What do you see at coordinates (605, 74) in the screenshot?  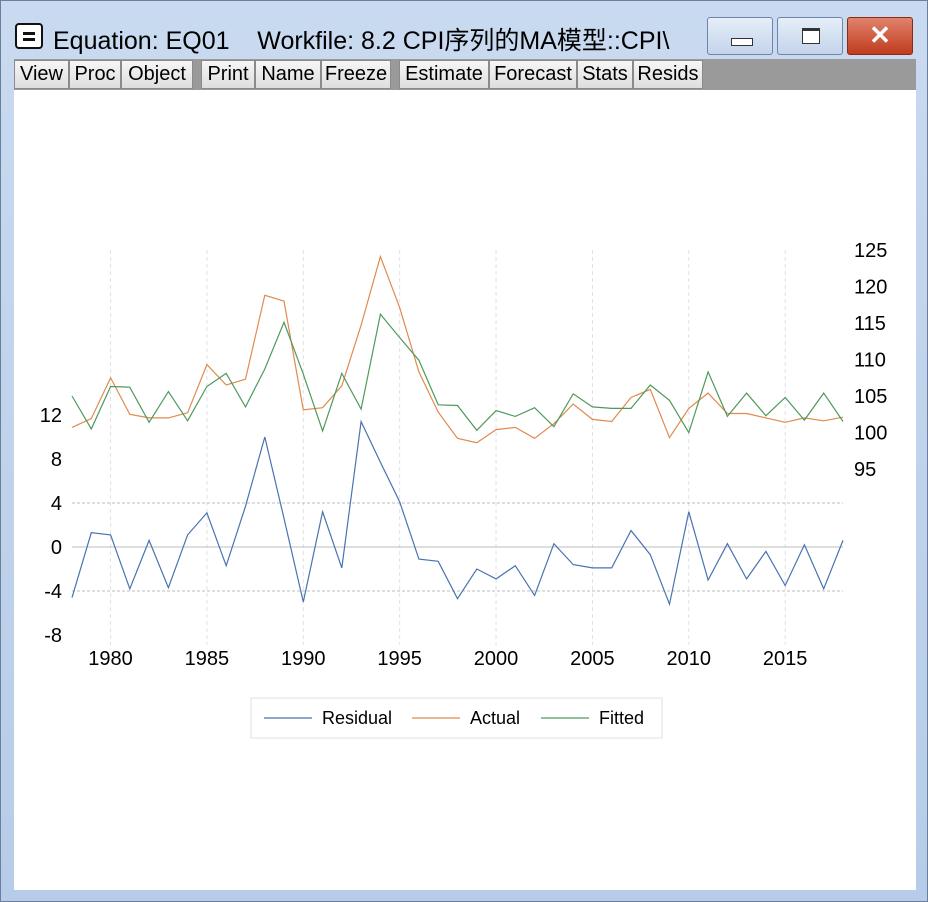 I see `stats-button: Stats` at bounding box center [605, 74].